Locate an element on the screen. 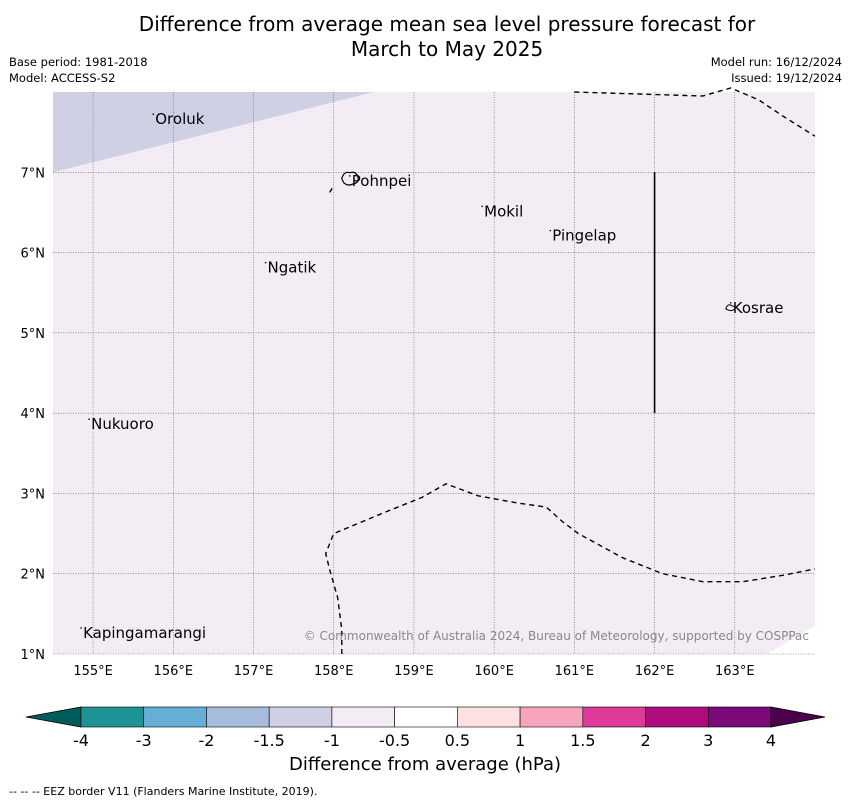  colorbar-tick-label: -1 is located at coordinates (332, 740).